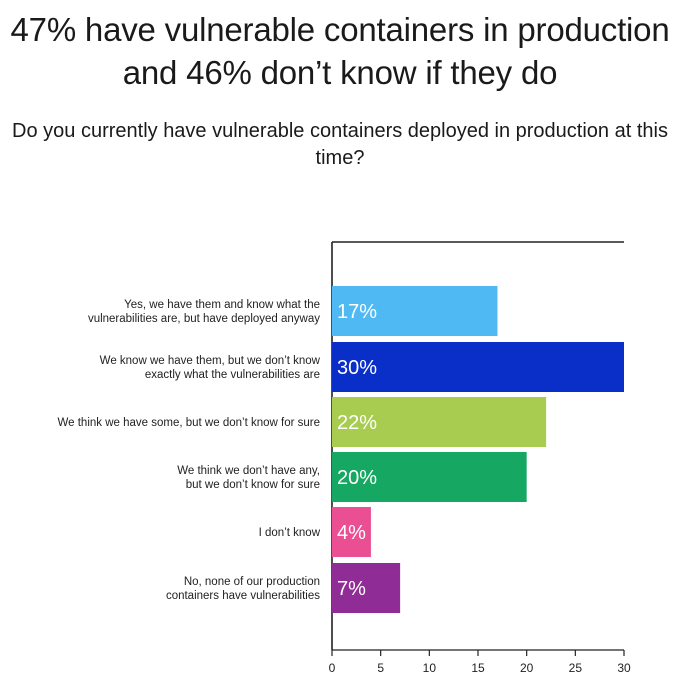 This screenshot has width=680, height=698. I want to click on category-label-3-0: We think we don’t have any,, so click(248, 471).